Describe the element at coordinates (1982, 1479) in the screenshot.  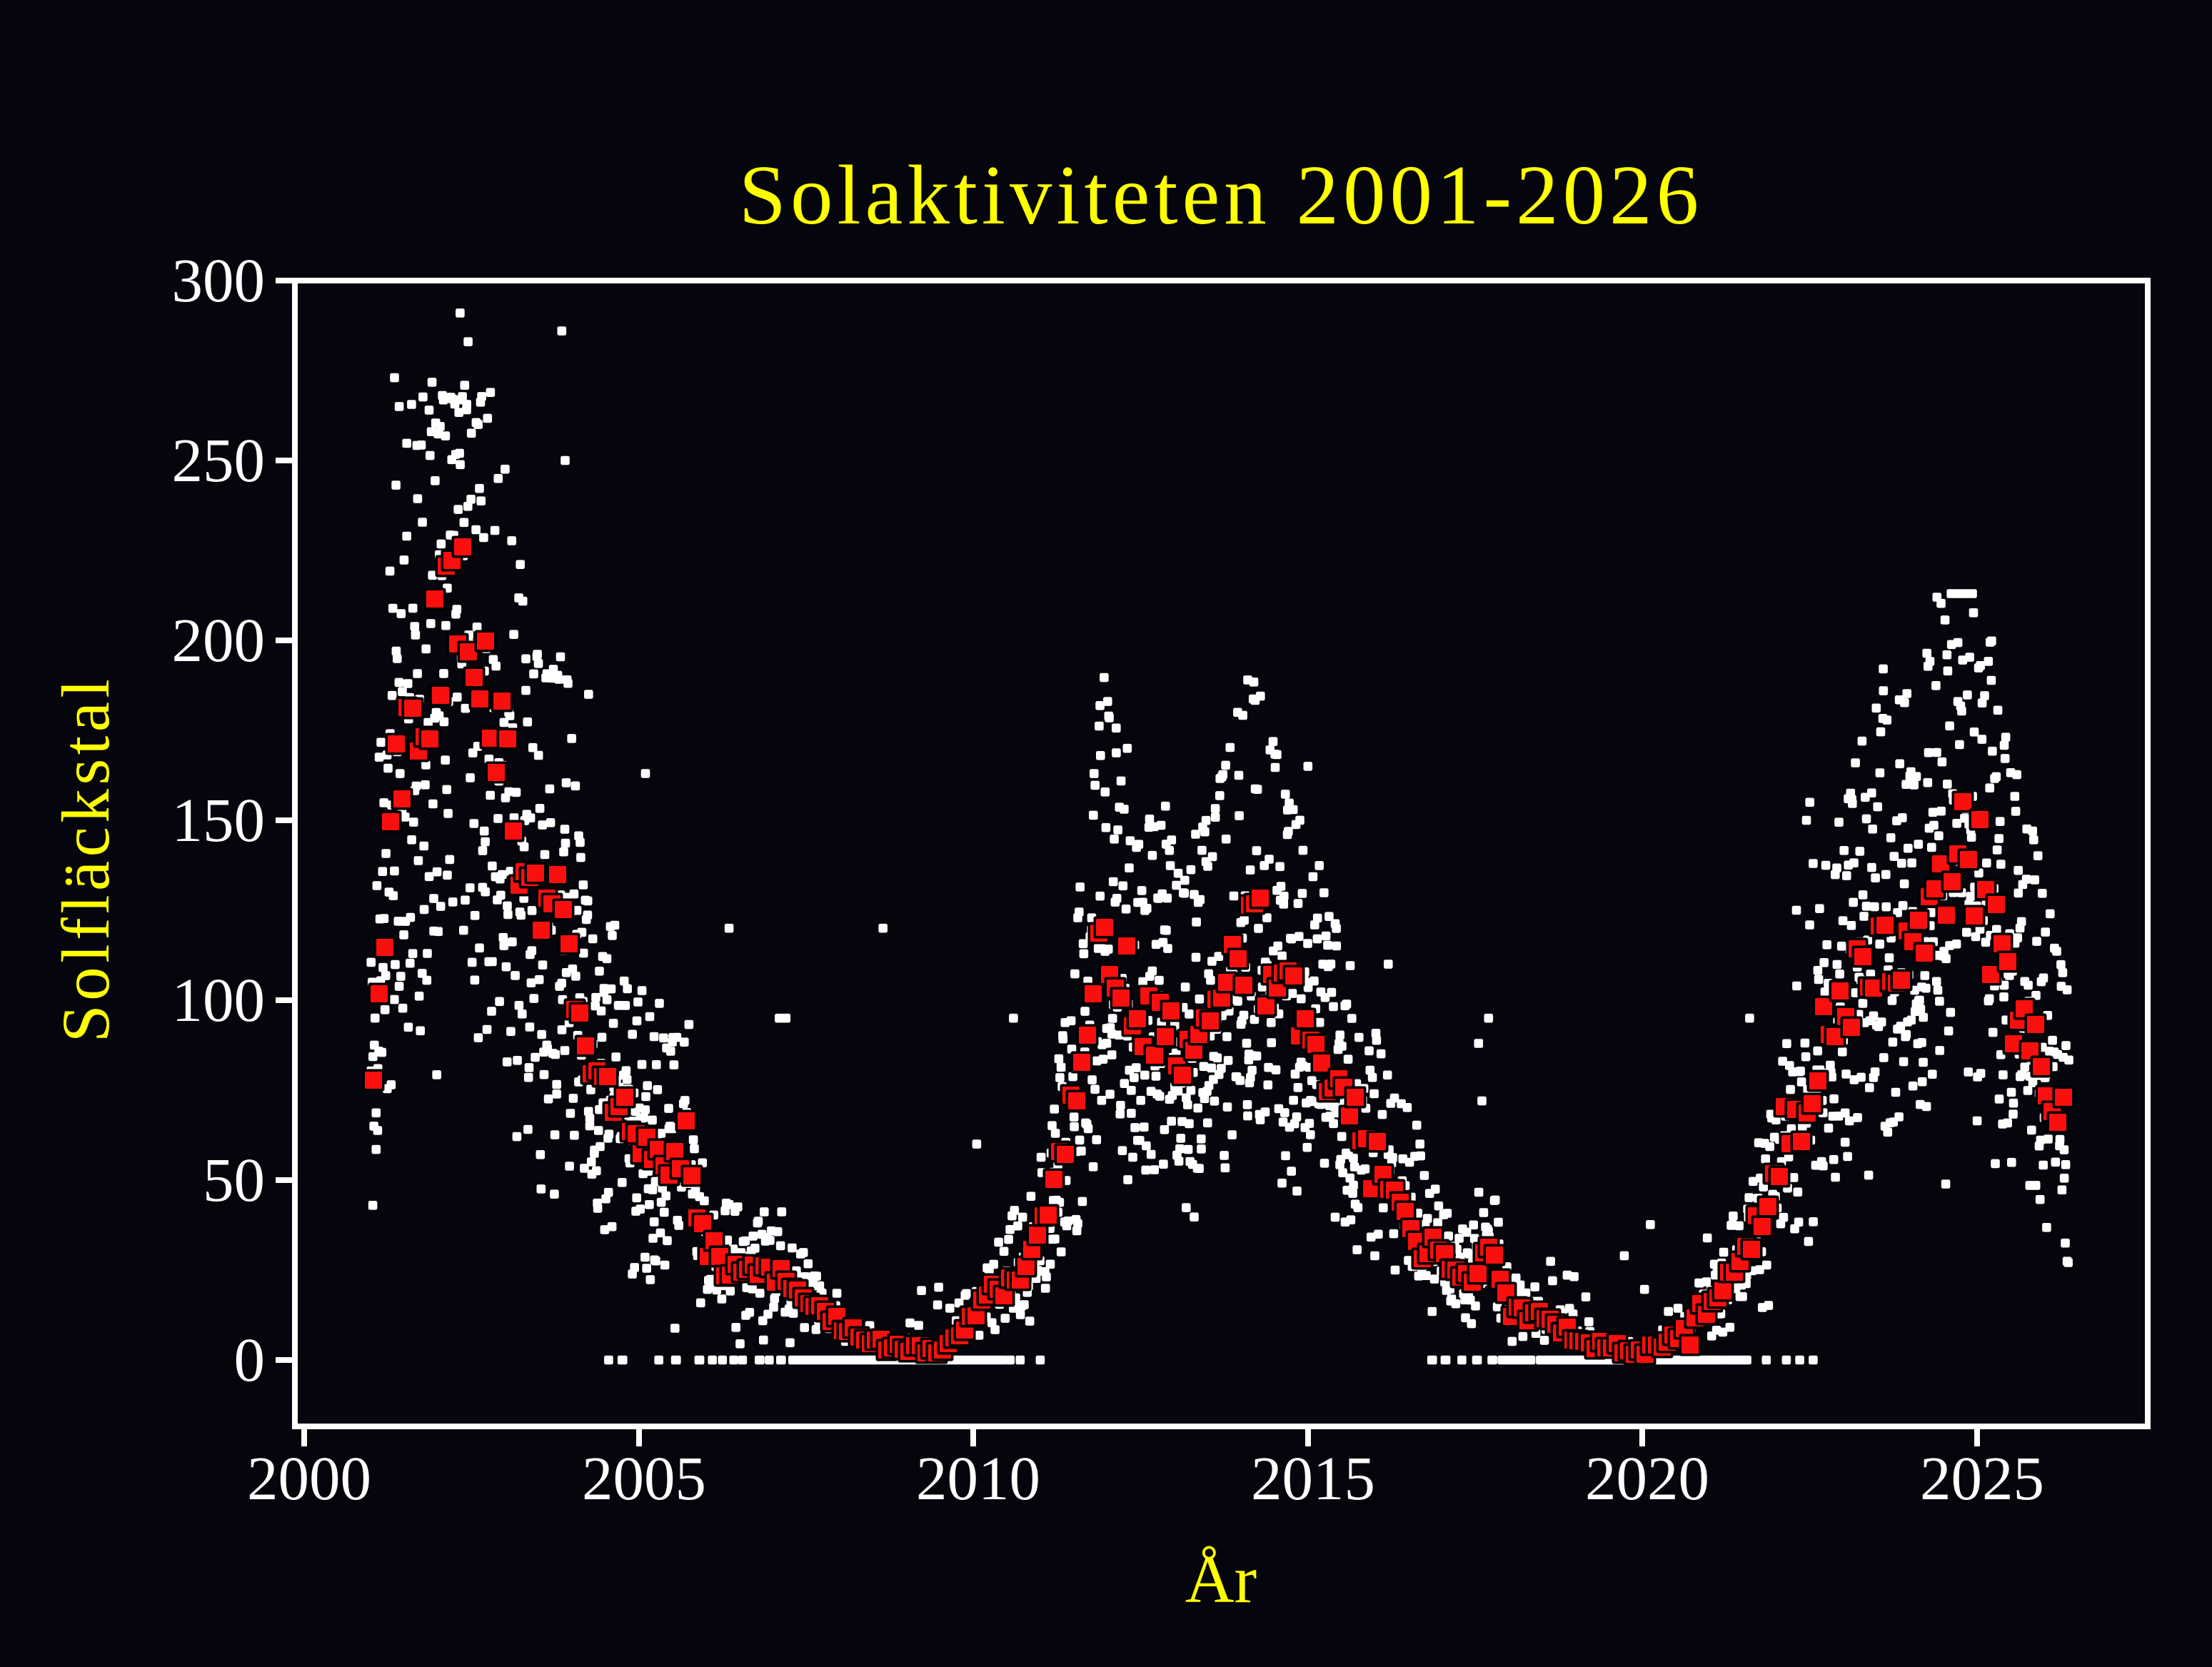
I see `svg-text: 2025` at that location.